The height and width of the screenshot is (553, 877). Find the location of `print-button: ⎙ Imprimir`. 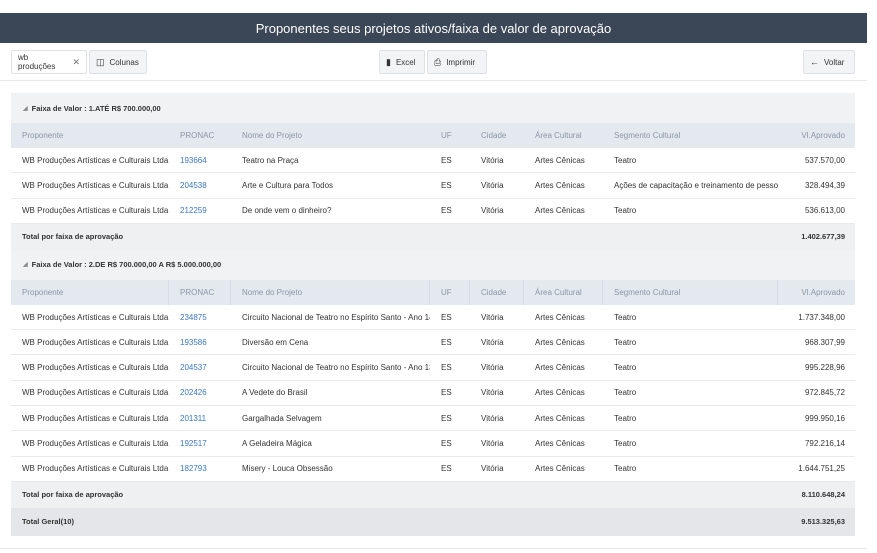

print-button: ⎙ Imprimir is located at coordinates (457, 62).